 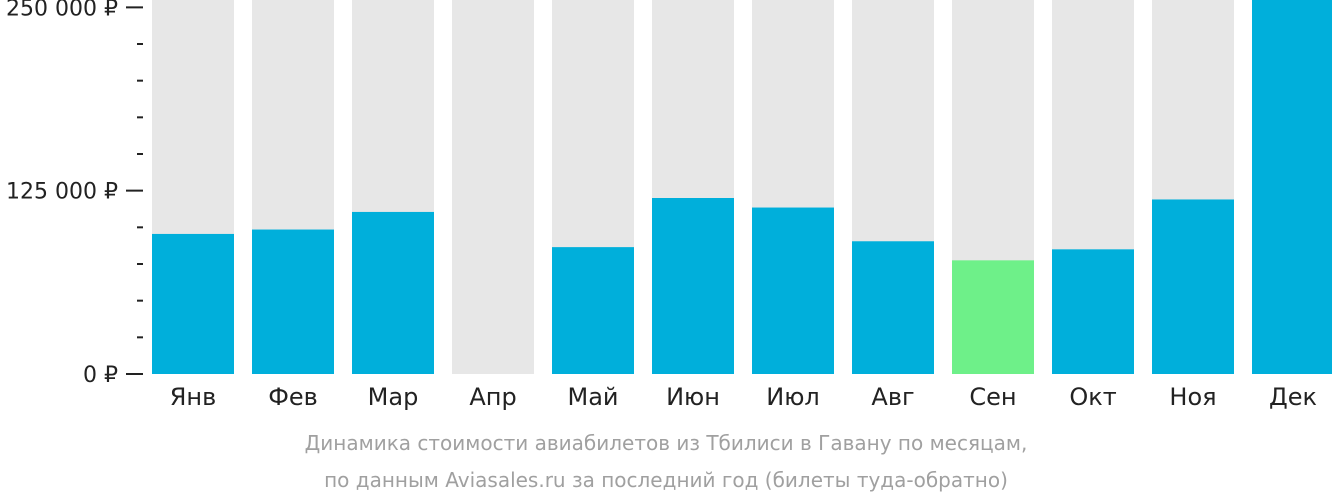 What do you see at coordinates (62, 192) in the screenshot?
I see `y-tick-label-1: 125 000 ₽` at bounding box center [62, 192].